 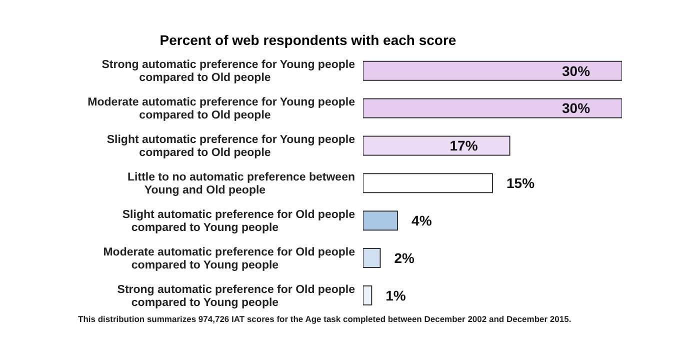 I want to click on data-label: 2%, so click(x=405, y=258).